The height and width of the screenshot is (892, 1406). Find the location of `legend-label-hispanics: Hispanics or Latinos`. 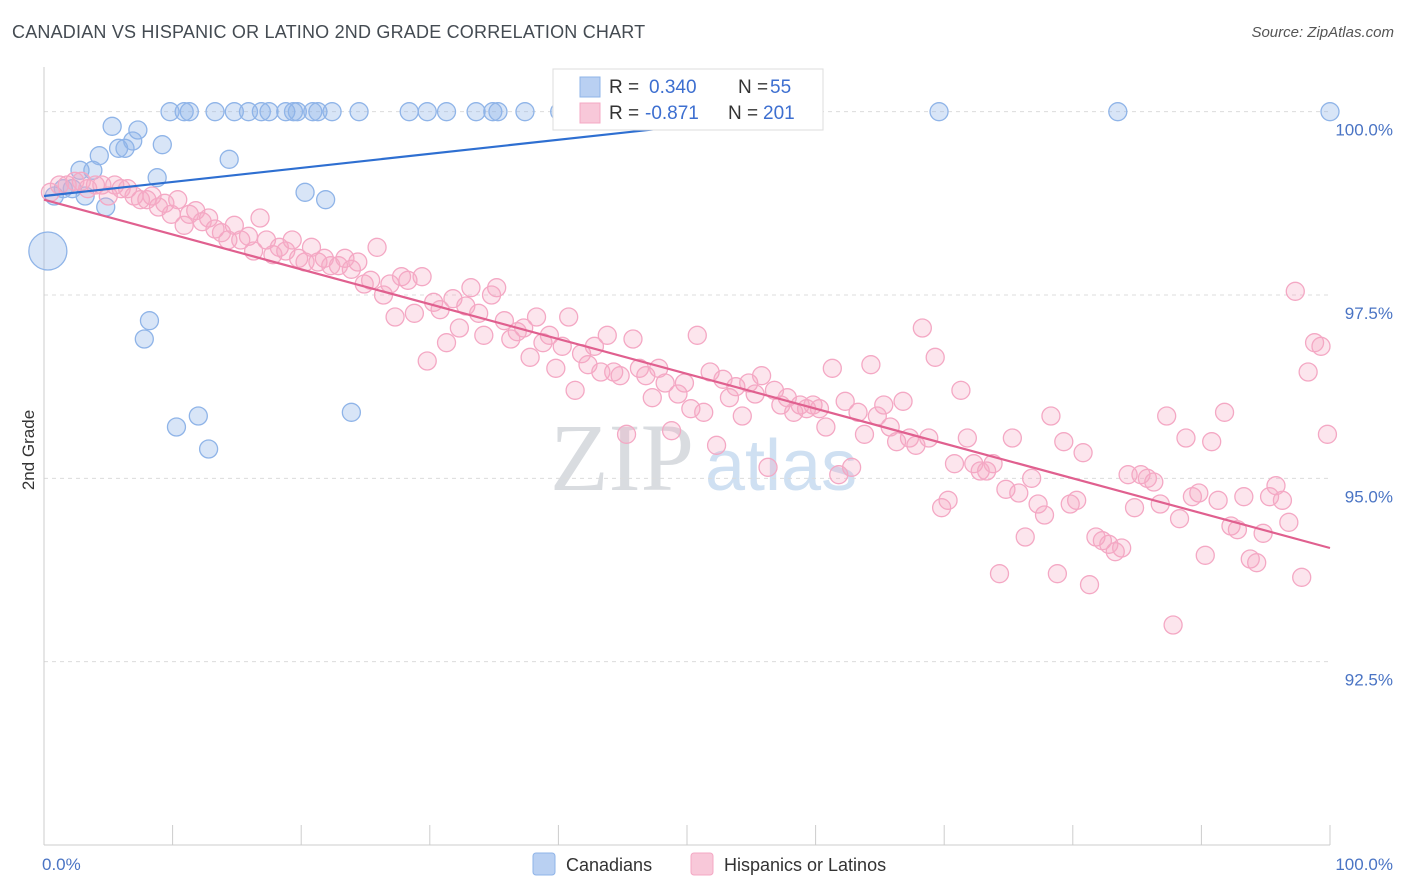

legend-label-hispanics: Hispanics or Latinos is located at coordinates (805, 865).